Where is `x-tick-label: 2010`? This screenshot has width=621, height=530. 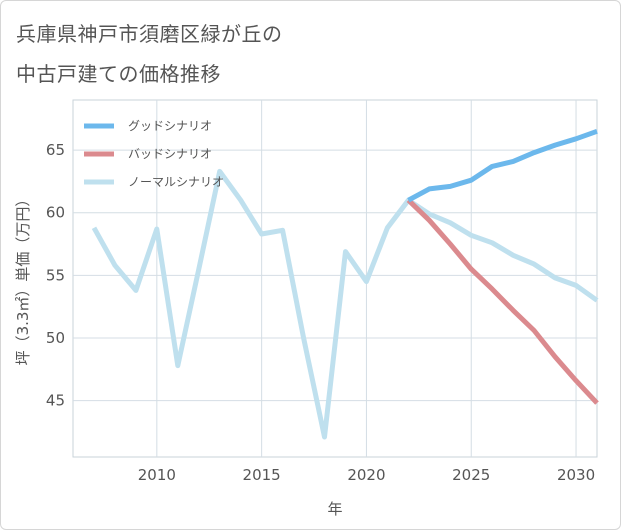
x-tick-label: 2010 is located at coordinates (157, 475).